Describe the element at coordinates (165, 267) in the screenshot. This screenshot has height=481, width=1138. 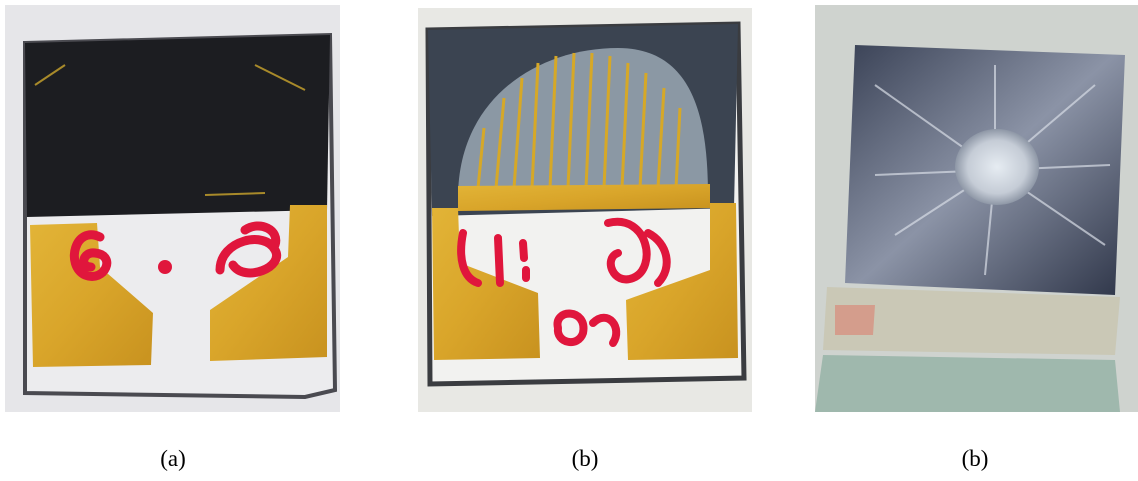
I see `red-dot` at that location.